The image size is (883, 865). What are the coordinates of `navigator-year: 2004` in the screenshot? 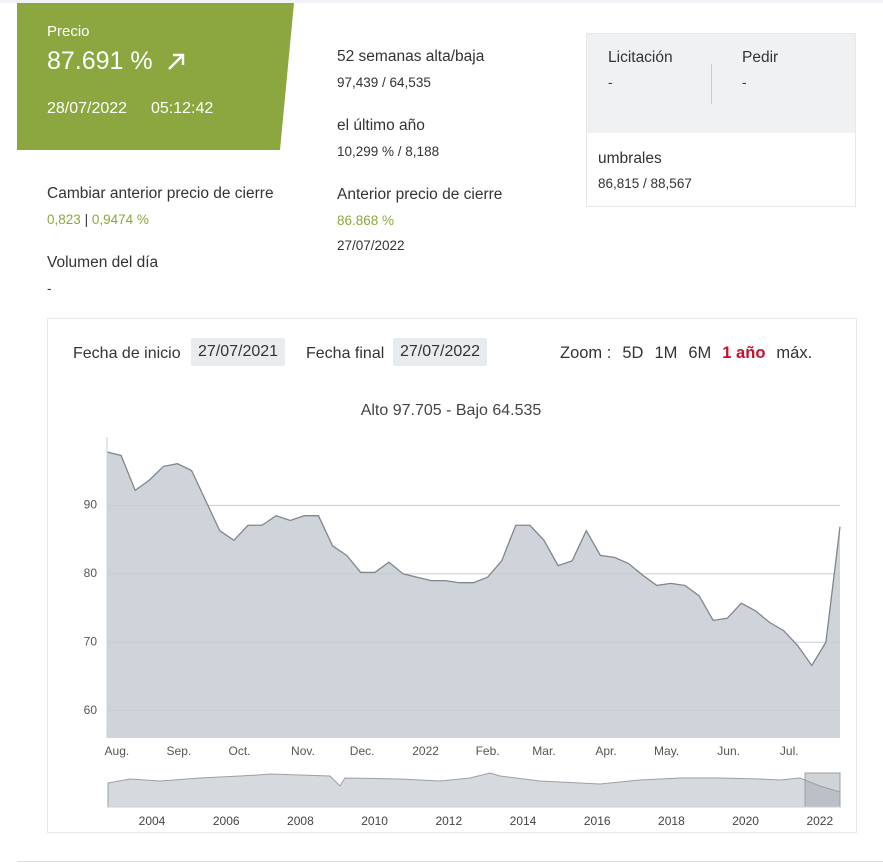 It's located at (152, 821).